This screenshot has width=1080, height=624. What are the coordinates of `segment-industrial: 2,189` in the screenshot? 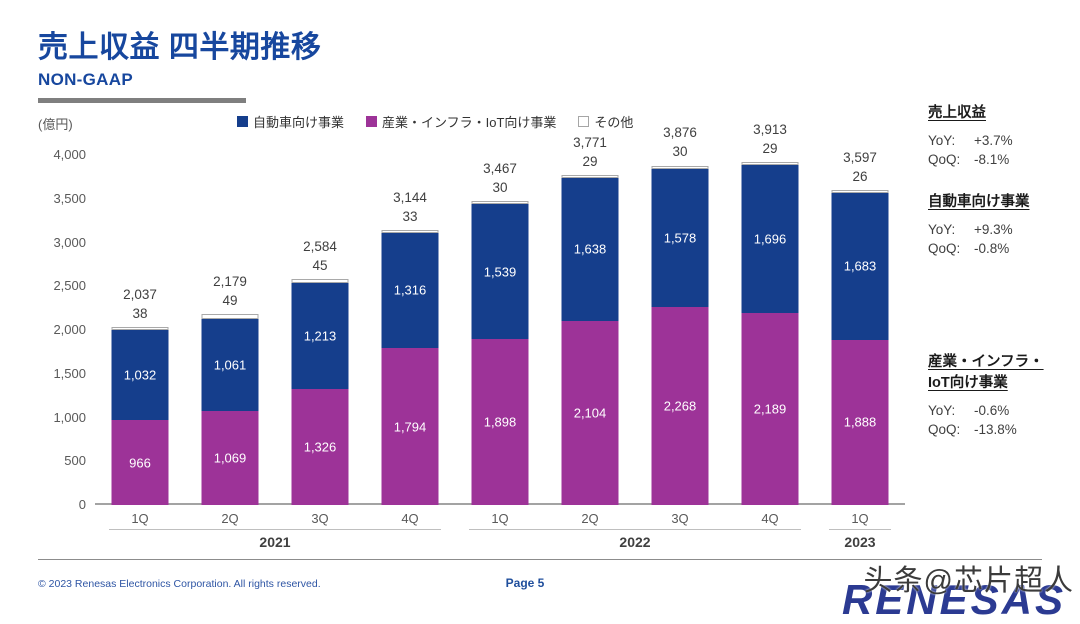 It's located at (770, 409).